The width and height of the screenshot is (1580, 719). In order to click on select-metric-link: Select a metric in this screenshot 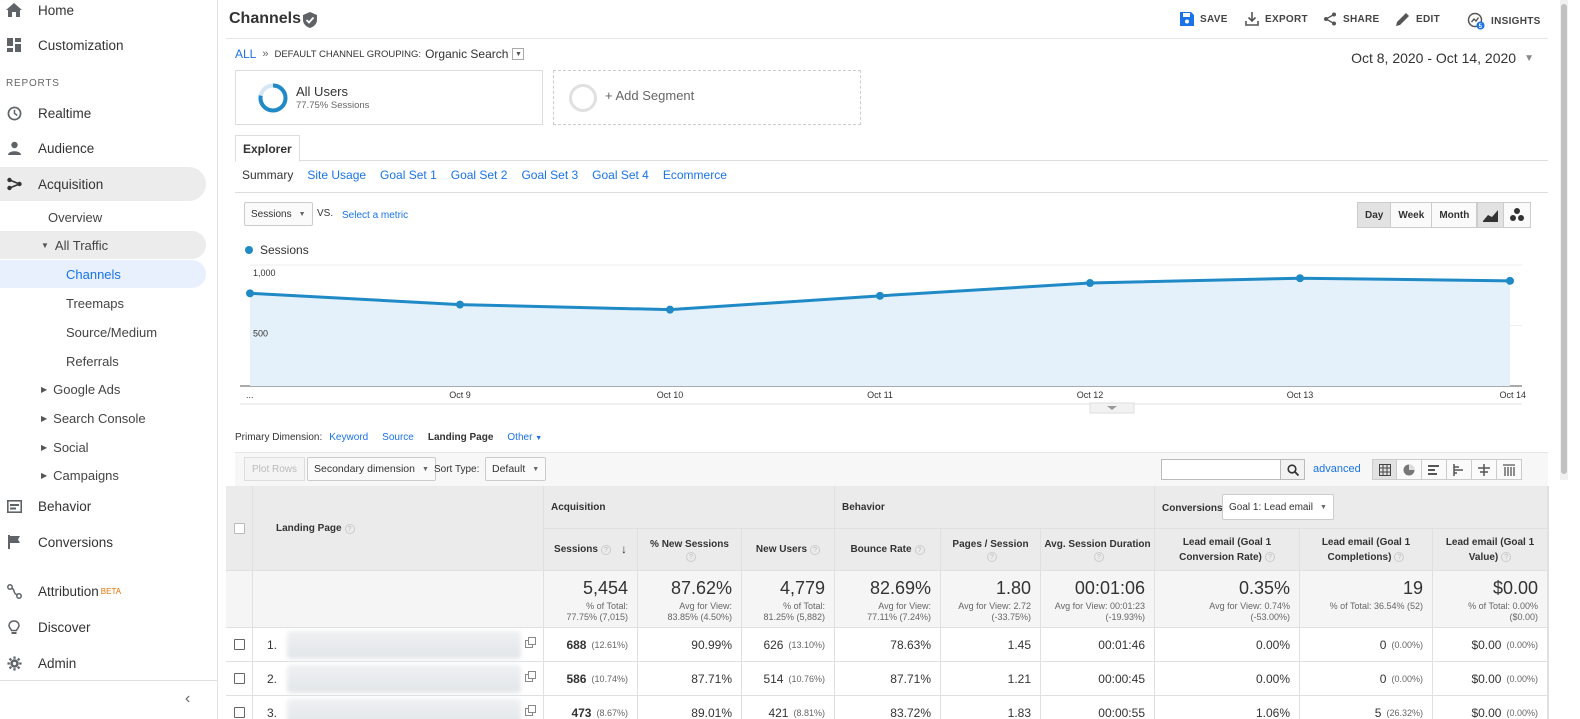, I will do `click(375, 215)`.